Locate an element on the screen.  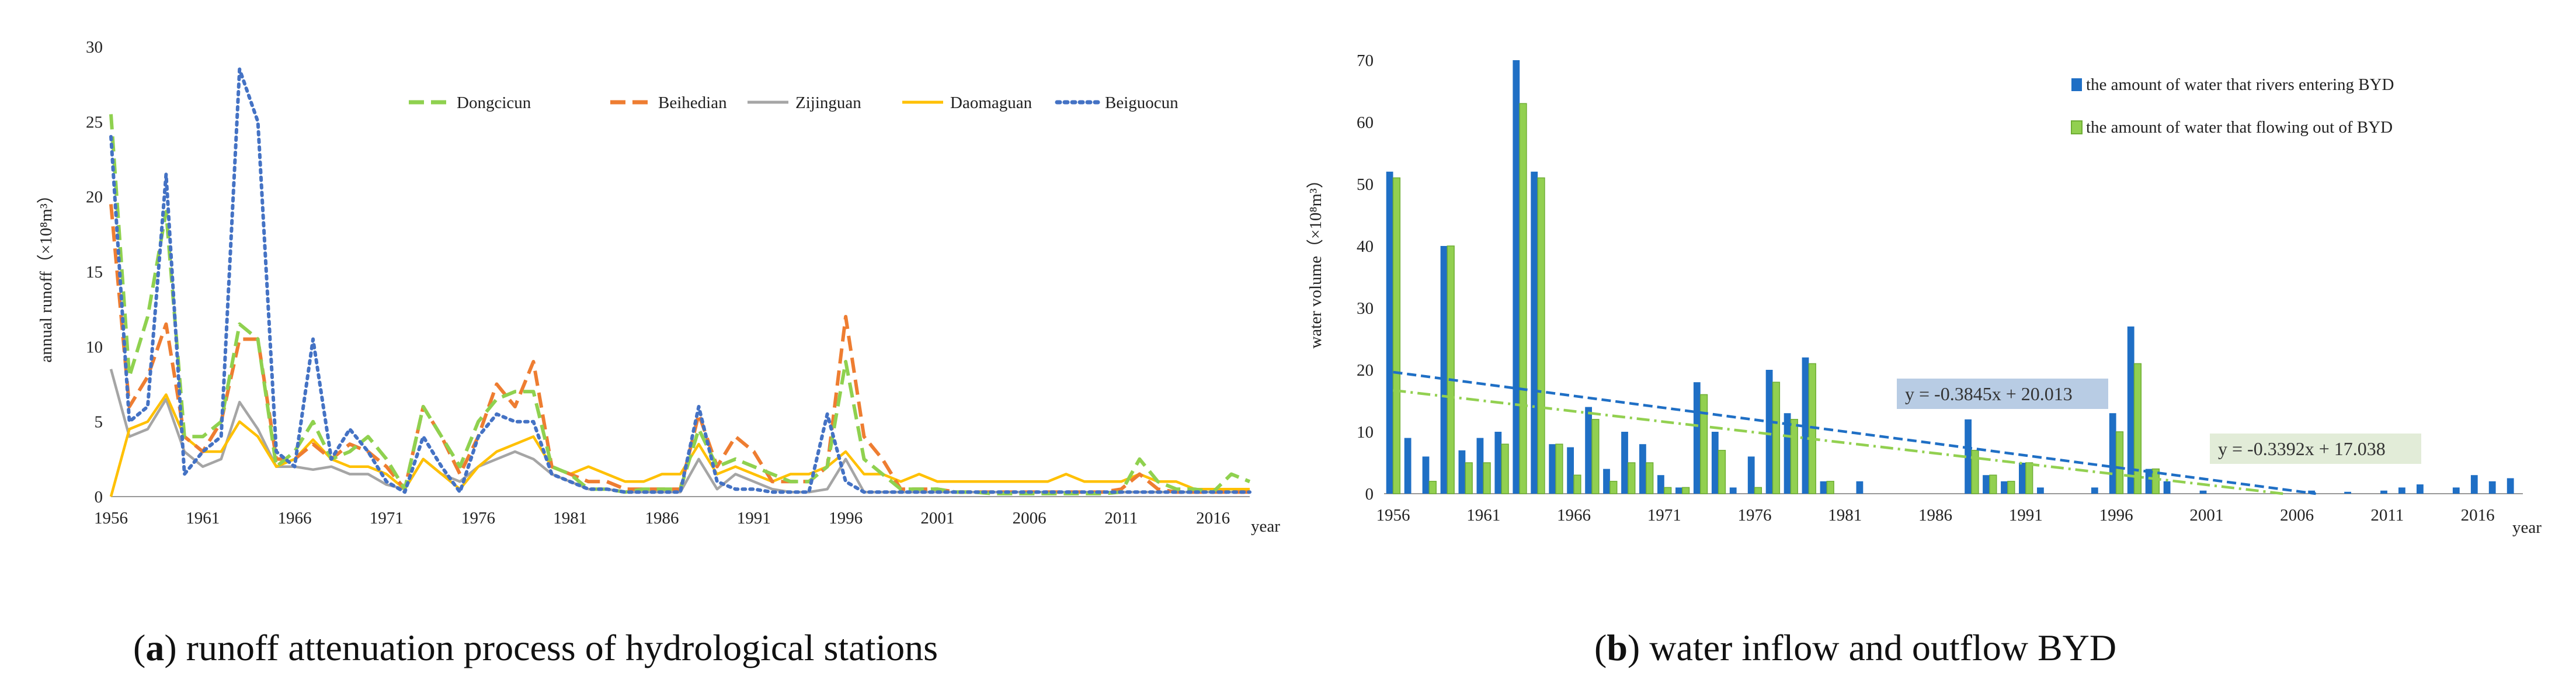
chart-a-ylabel: annual runoff（×10⁸m³） is located at coordinates (46, 274).